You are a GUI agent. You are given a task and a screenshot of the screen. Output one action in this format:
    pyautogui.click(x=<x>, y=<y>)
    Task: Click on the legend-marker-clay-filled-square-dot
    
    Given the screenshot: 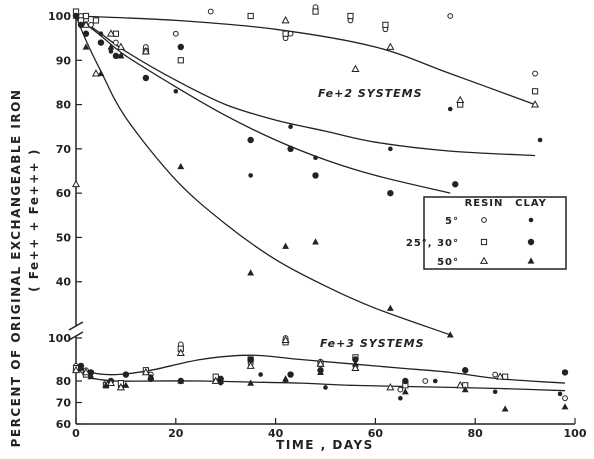 What is the action you would take?
    pyautogui.click(x=531, y=242)
    